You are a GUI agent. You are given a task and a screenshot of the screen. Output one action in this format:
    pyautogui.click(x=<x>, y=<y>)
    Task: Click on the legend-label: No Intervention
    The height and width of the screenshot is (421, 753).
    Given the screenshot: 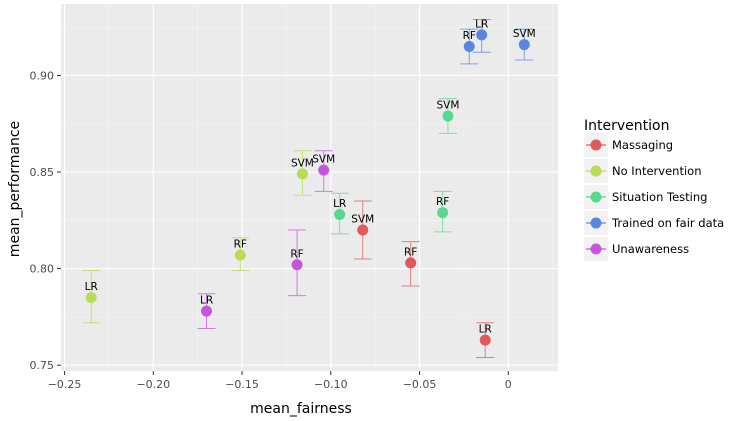 What is the action you would take?
    pyautogui.click(x=656, y=171)
    